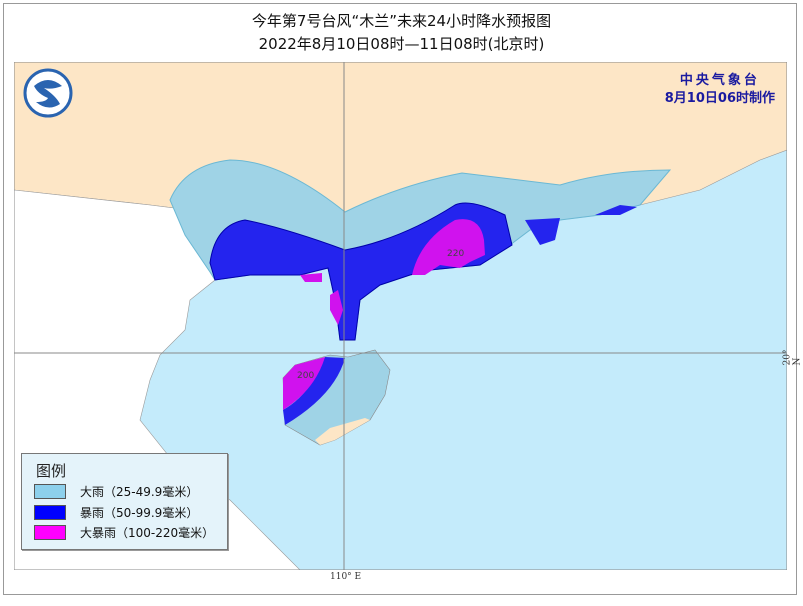 This screenshot has width=803, height=606. I want to click on legend-label: 大雨（25-49.9毫米）, so click(139, 491).